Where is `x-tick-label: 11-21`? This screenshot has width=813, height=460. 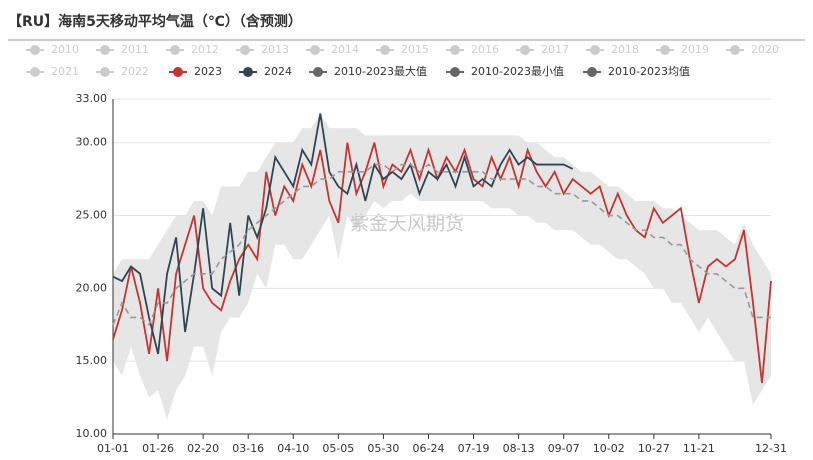 x-tick-label: 11-21 is located at coordinates (699, 448).